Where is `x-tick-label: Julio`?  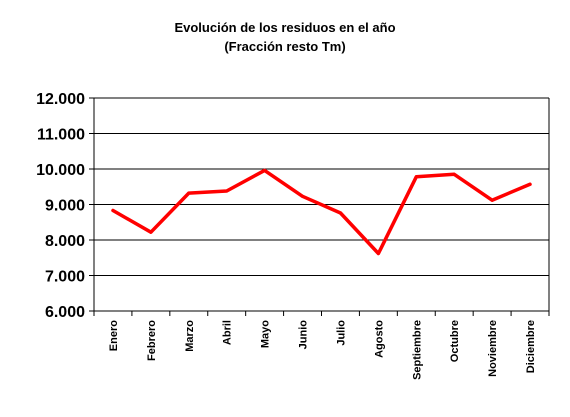
x-tick-label: Julio is located at coordinates (341, 333).